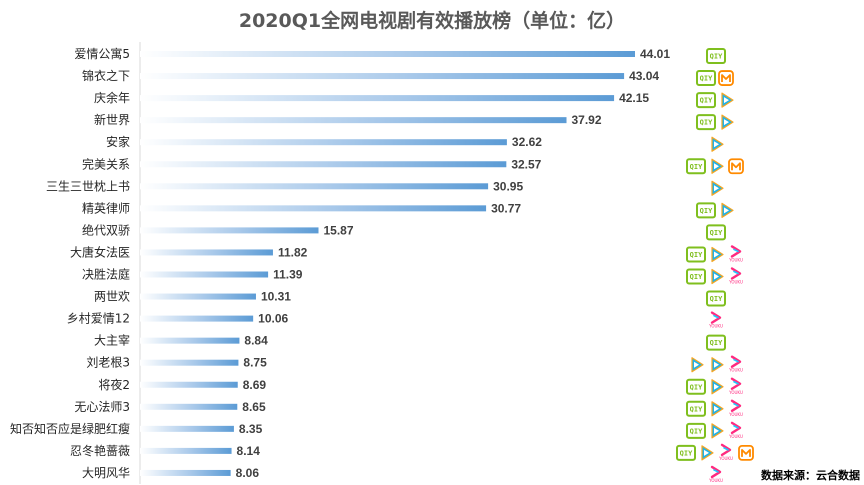  Describe the element at coordinates (432, 20) in the screenshot. I see `chart-title: 2020Q1全网电视剧有效播放榜（单位：亿）` at that location.